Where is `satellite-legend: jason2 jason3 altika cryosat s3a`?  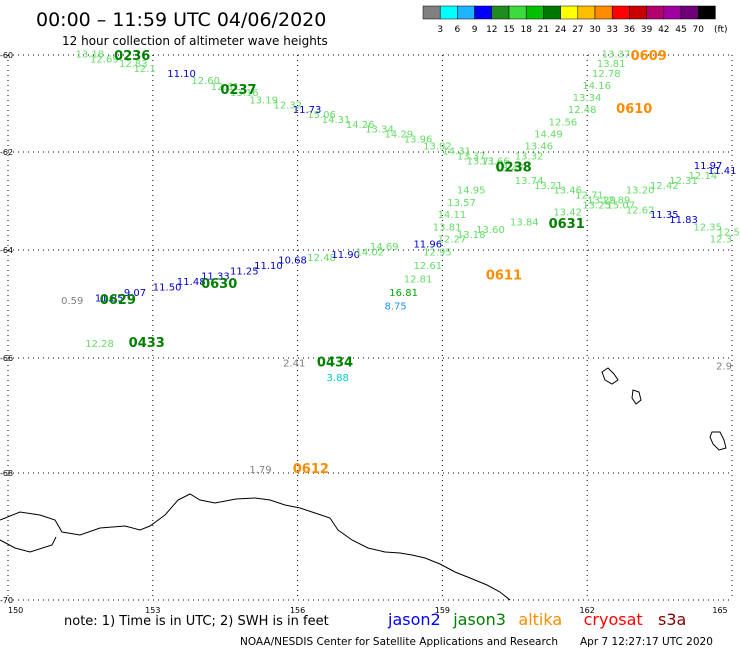
satellite-legend: jason2 jason3 altika cryosat s3a is located at coordinates (536, 619).